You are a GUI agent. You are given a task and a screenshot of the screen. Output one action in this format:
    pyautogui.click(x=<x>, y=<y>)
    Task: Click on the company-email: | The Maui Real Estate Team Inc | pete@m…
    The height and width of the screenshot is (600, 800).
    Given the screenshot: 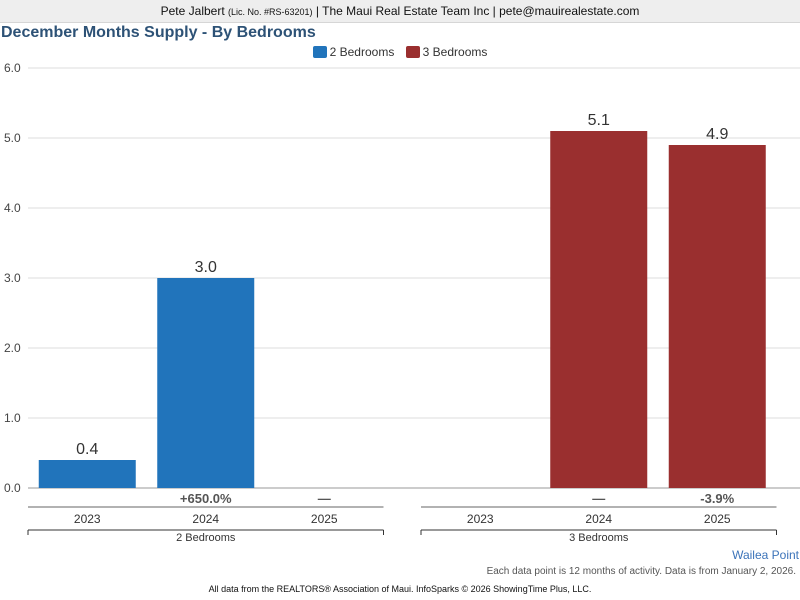 What is the action you would take?
    pyautogui.click(x=477, y=11)
    